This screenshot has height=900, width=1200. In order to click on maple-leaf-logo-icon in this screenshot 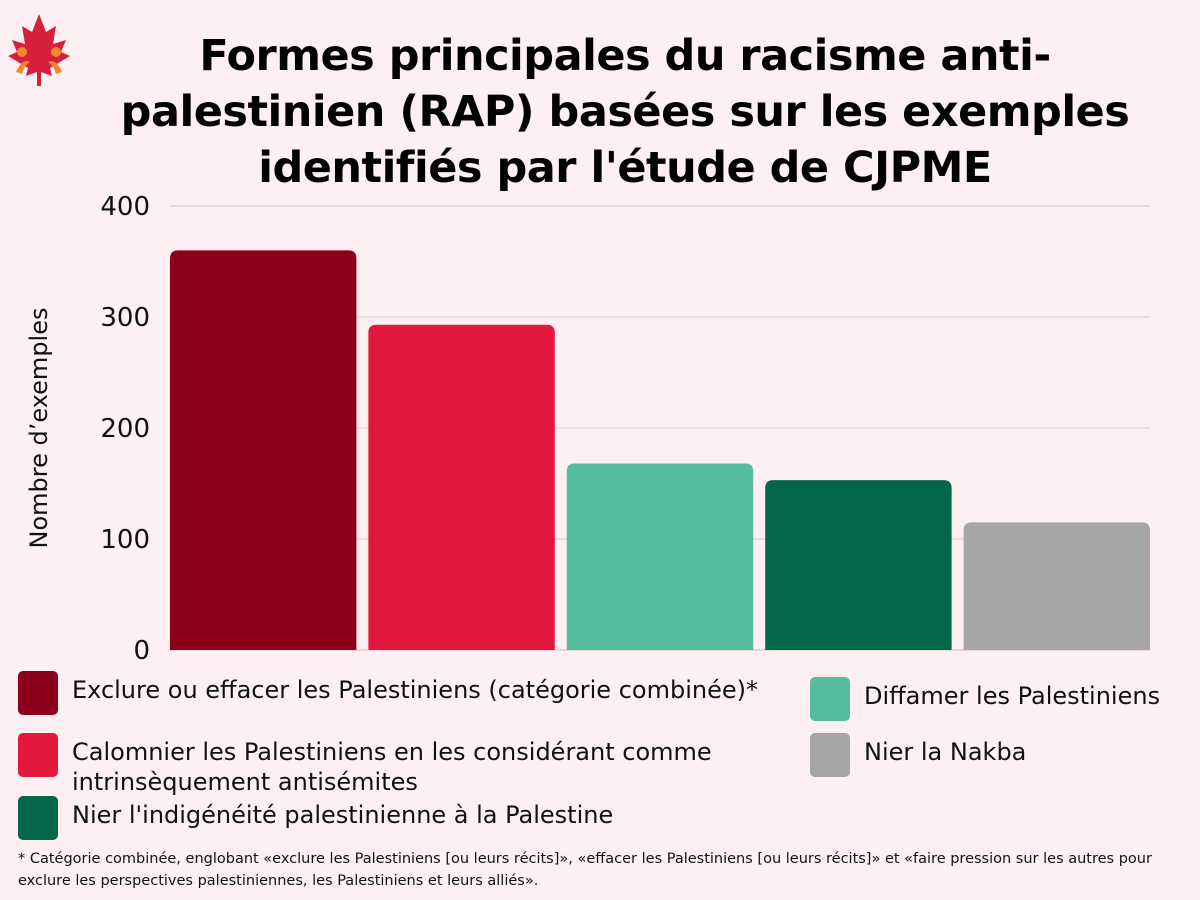, I will do `click(39, 50)`.